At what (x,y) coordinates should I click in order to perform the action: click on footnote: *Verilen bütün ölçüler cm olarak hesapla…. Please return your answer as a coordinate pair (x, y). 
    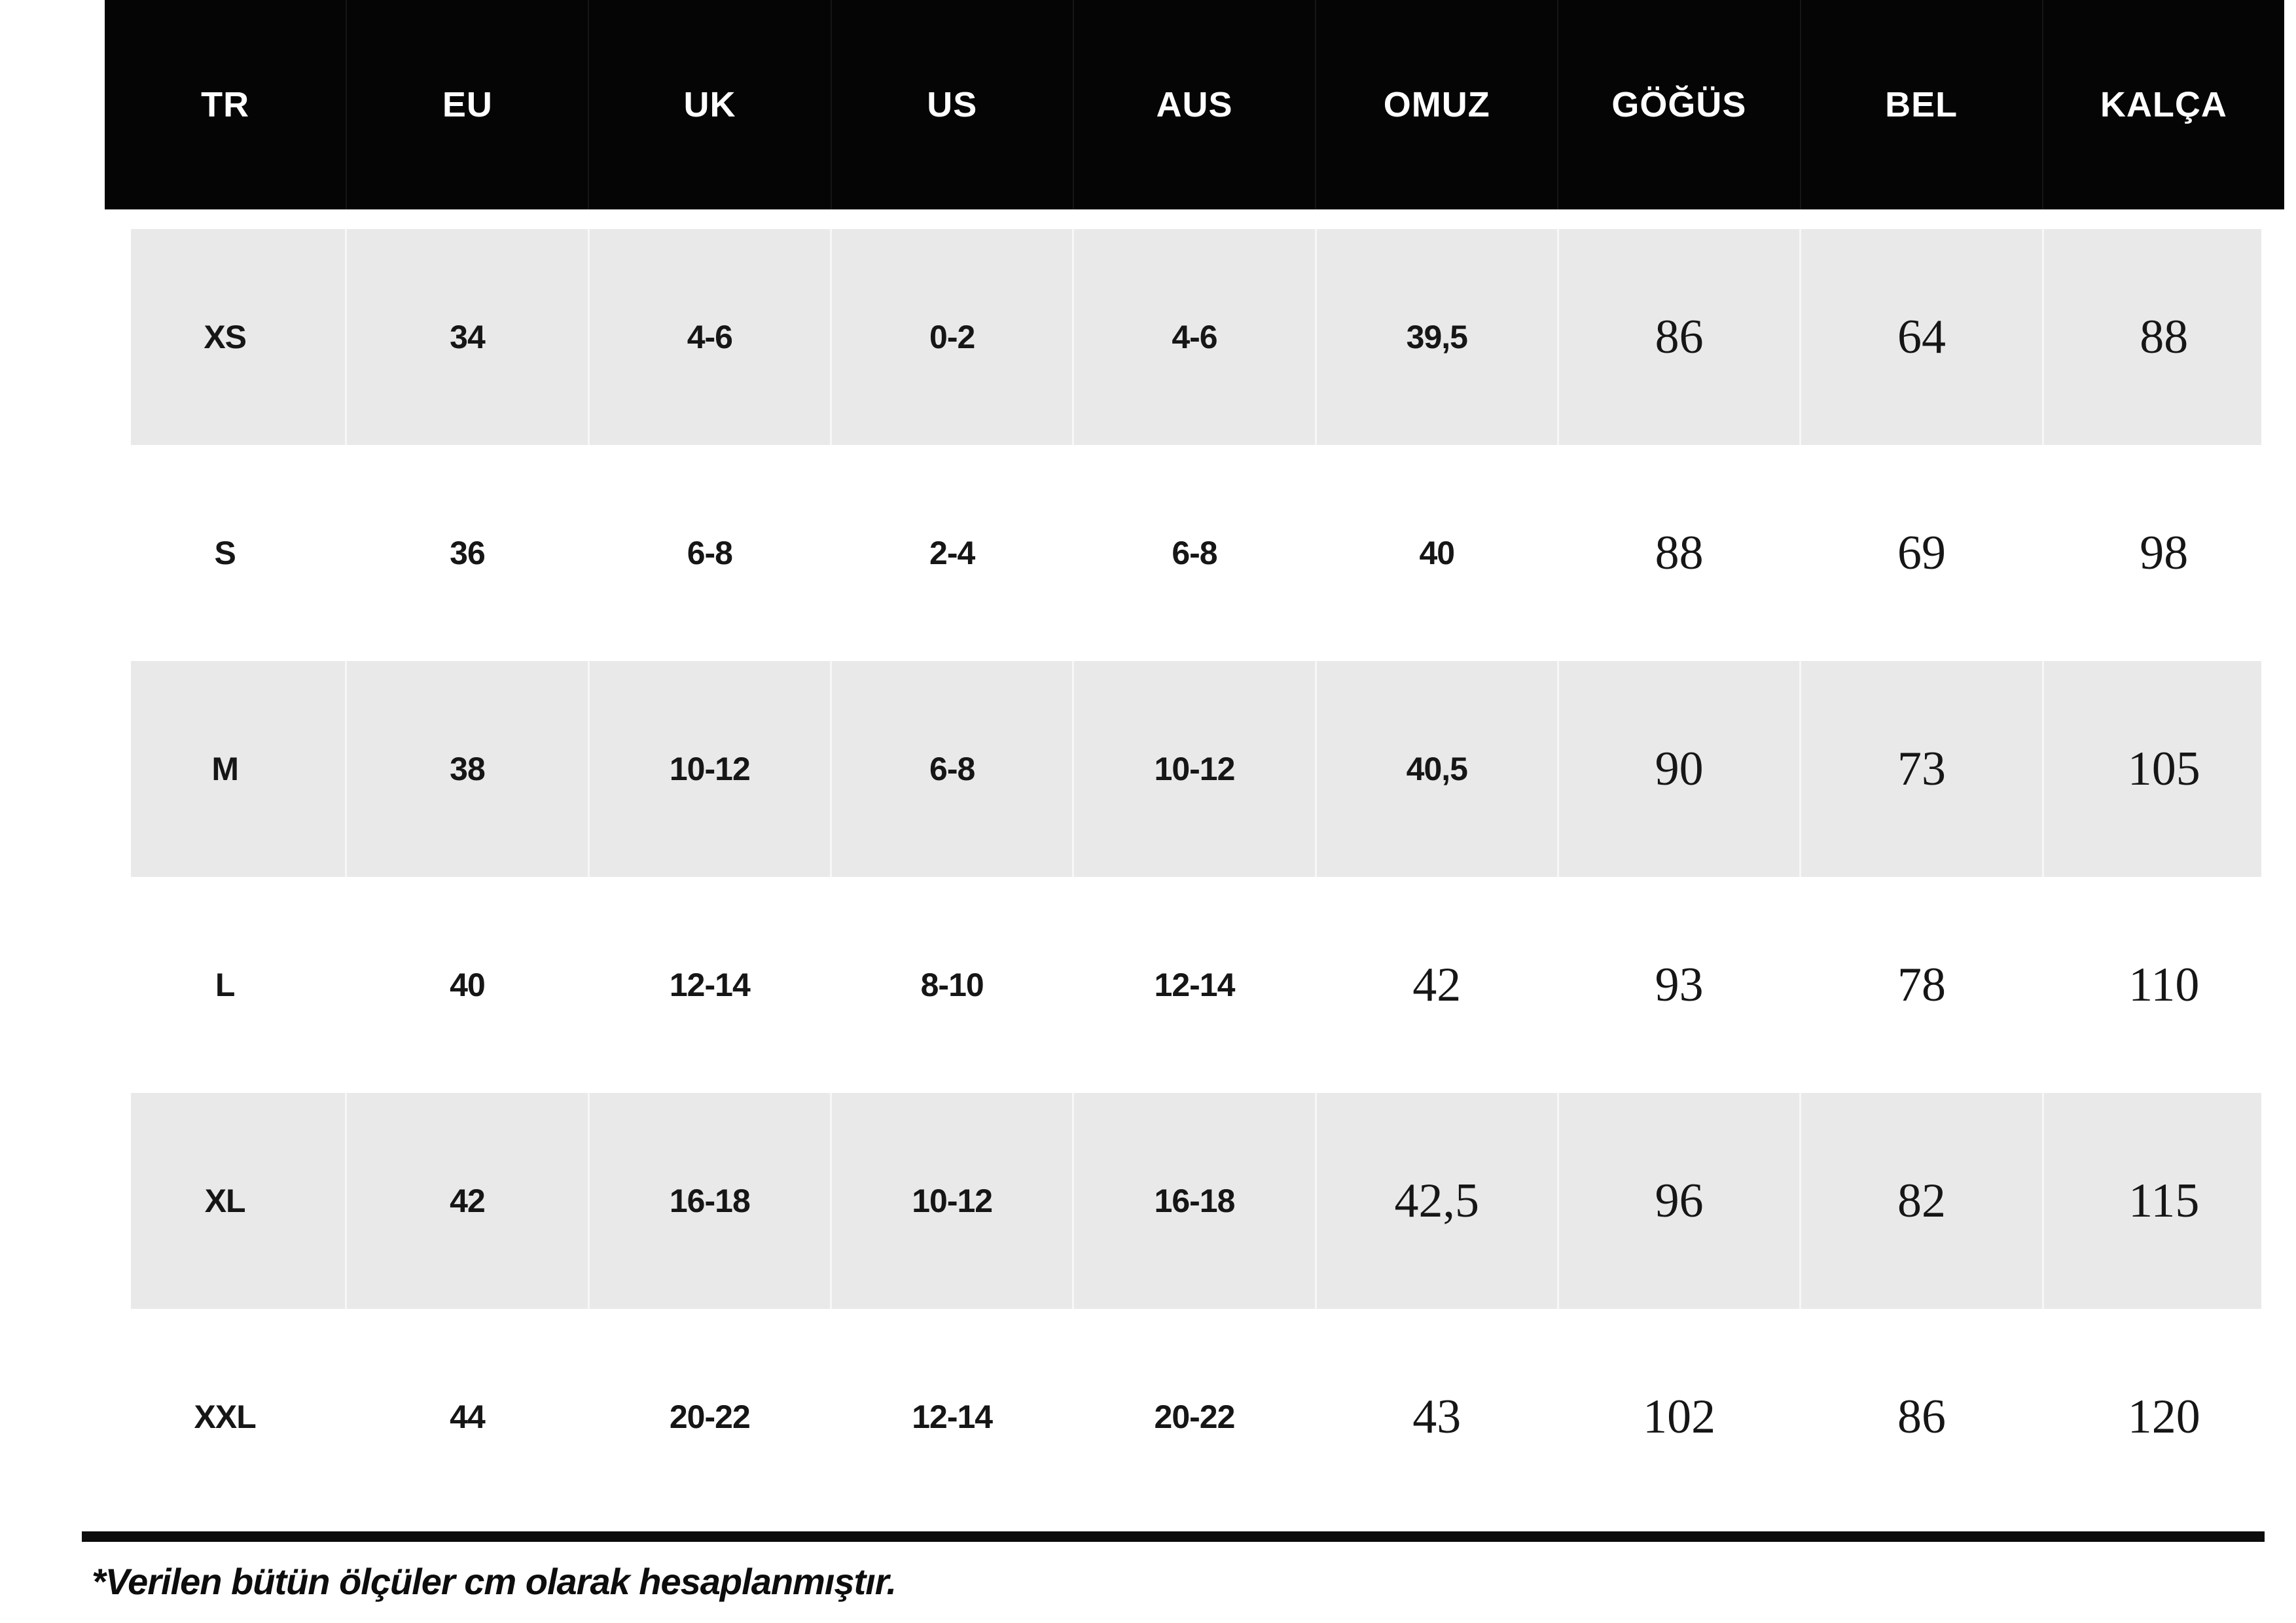
    Looking at the image, I should click on (494, 1581).